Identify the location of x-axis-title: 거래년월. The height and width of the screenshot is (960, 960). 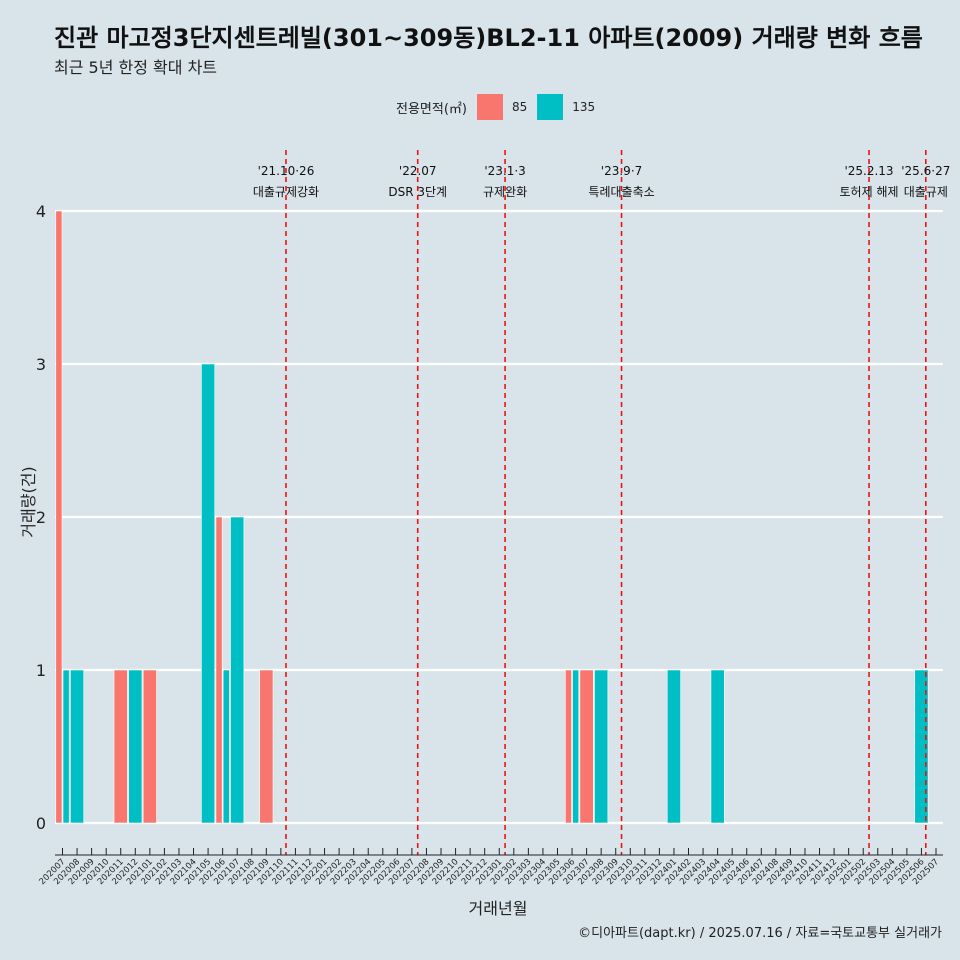
(498, 908).